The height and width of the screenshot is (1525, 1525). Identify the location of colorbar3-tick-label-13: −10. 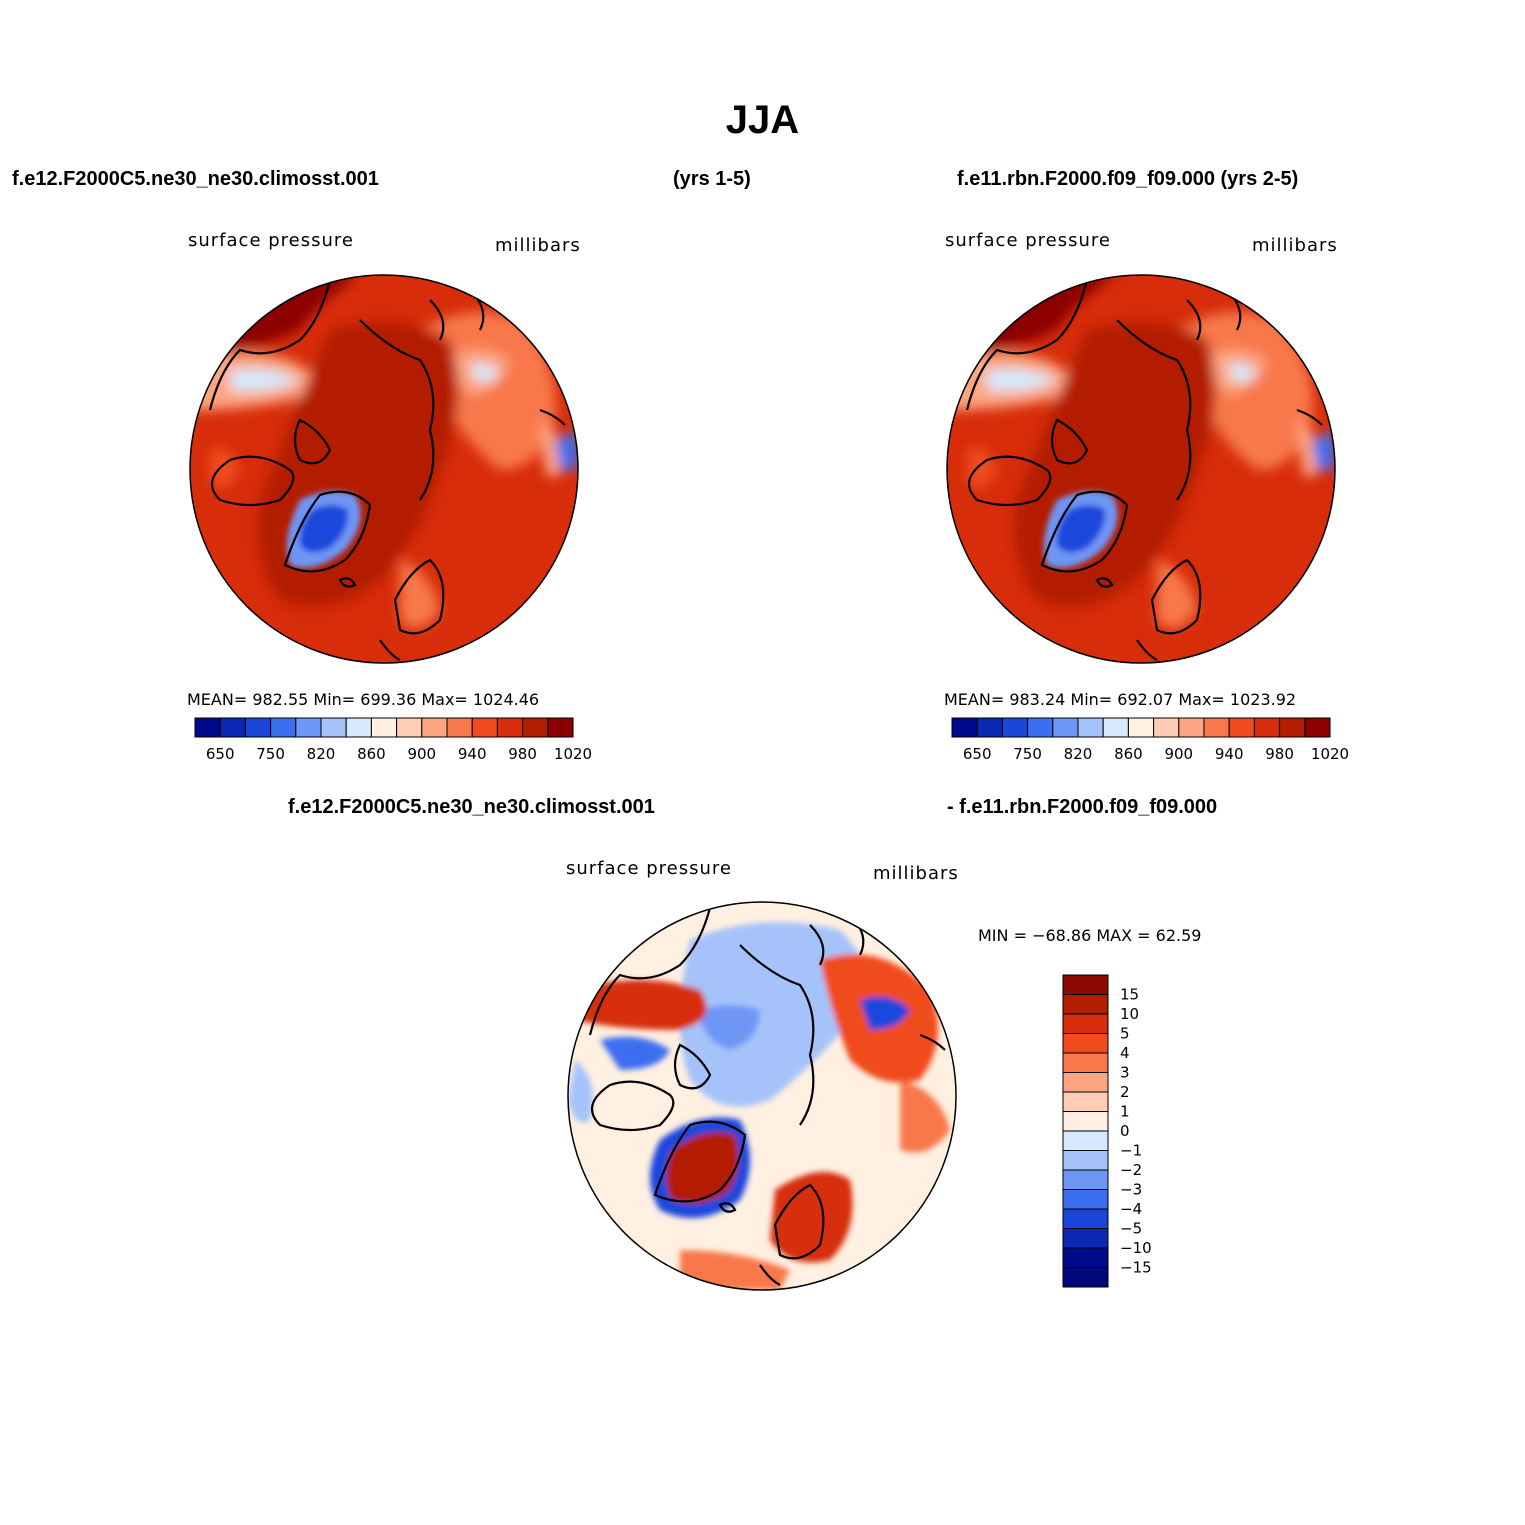
(1136, 1248).